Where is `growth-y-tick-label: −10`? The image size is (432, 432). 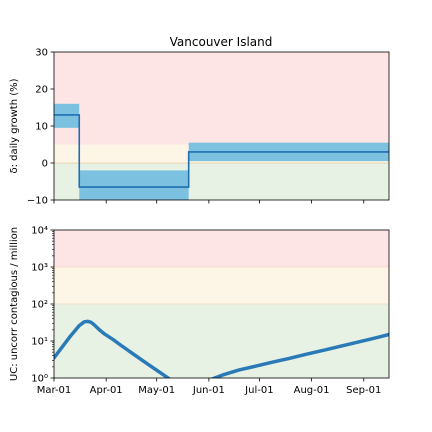
growth-y-tick-label: −10 is located at coordinates (37, 201).